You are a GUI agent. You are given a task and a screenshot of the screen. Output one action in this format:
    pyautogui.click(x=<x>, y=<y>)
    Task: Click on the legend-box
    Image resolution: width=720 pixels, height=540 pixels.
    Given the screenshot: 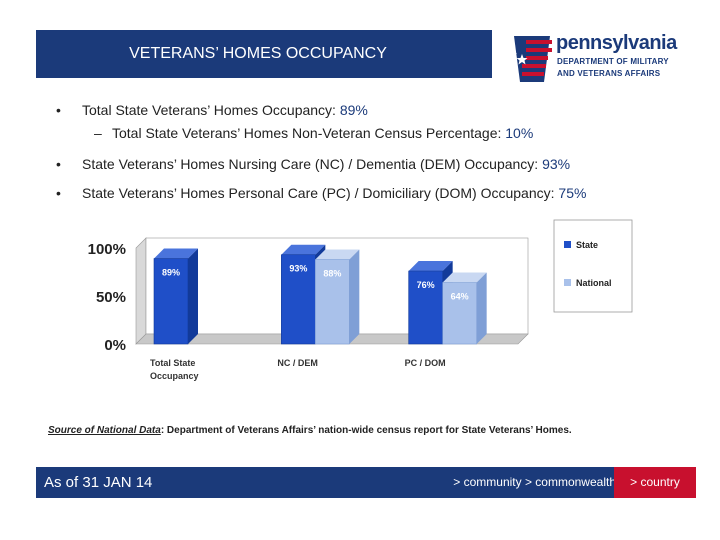 What is the action you would take?
    pyautogui.click(x=593, y=266)
    